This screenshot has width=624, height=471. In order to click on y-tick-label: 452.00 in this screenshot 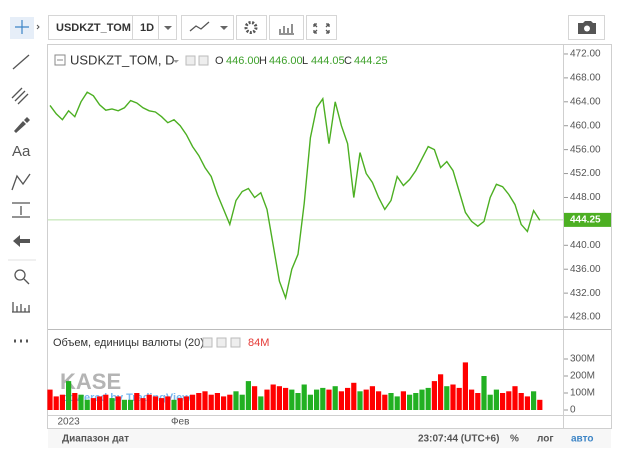, I will do `click(585, 173)`.